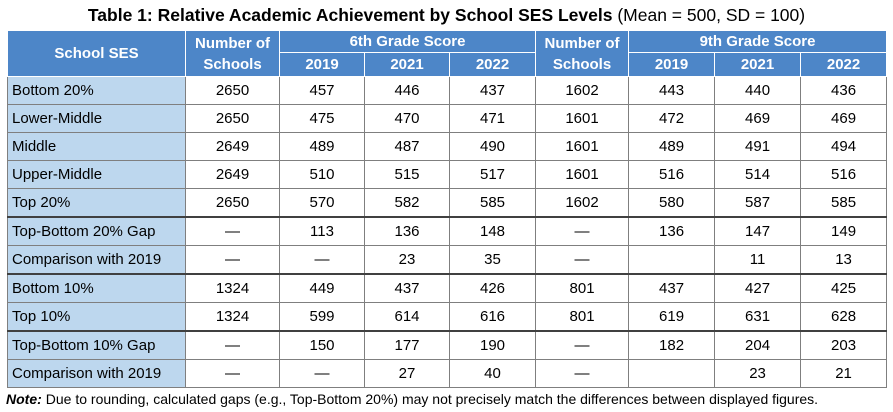 The width and height of the screenshot is (893, 412). What do you see at coordinates (711, 15) in the screenshot?
I see `title-sub: (Mean = 500, SD = 100)` at bounding box center [711, 15].